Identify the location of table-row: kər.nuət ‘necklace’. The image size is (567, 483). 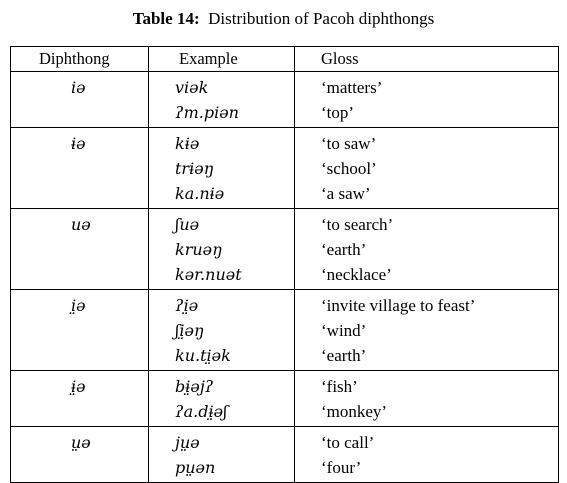
(284, 274).